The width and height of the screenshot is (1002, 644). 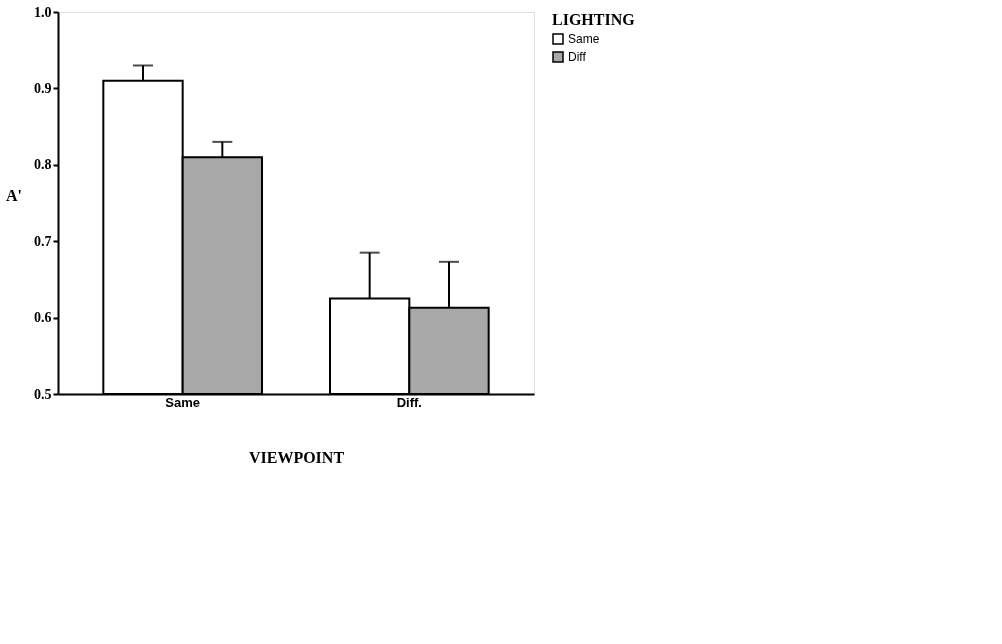 I want to click on y-tick-label: 0.6, so click(x=43, y=318).